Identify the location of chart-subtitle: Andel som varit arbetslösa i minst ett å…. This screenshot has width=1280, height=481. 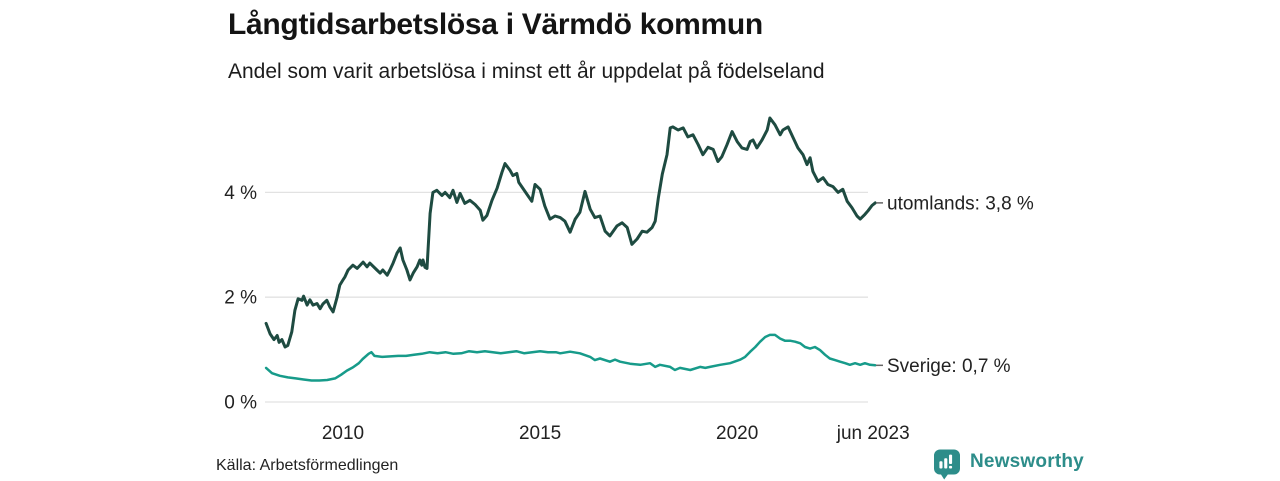
(526, 71).